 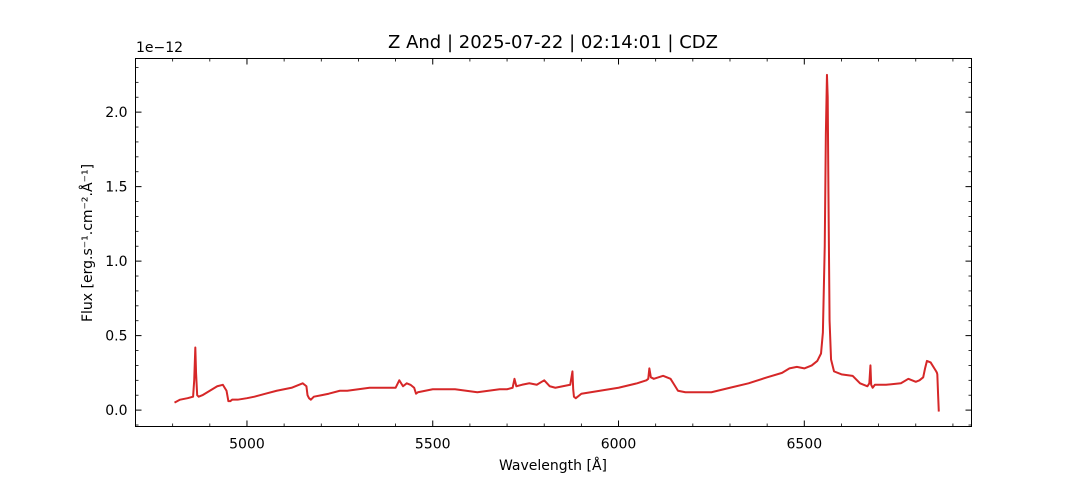 I want to click on y-offset-label: 1e−12, so click(x=159, y=48).